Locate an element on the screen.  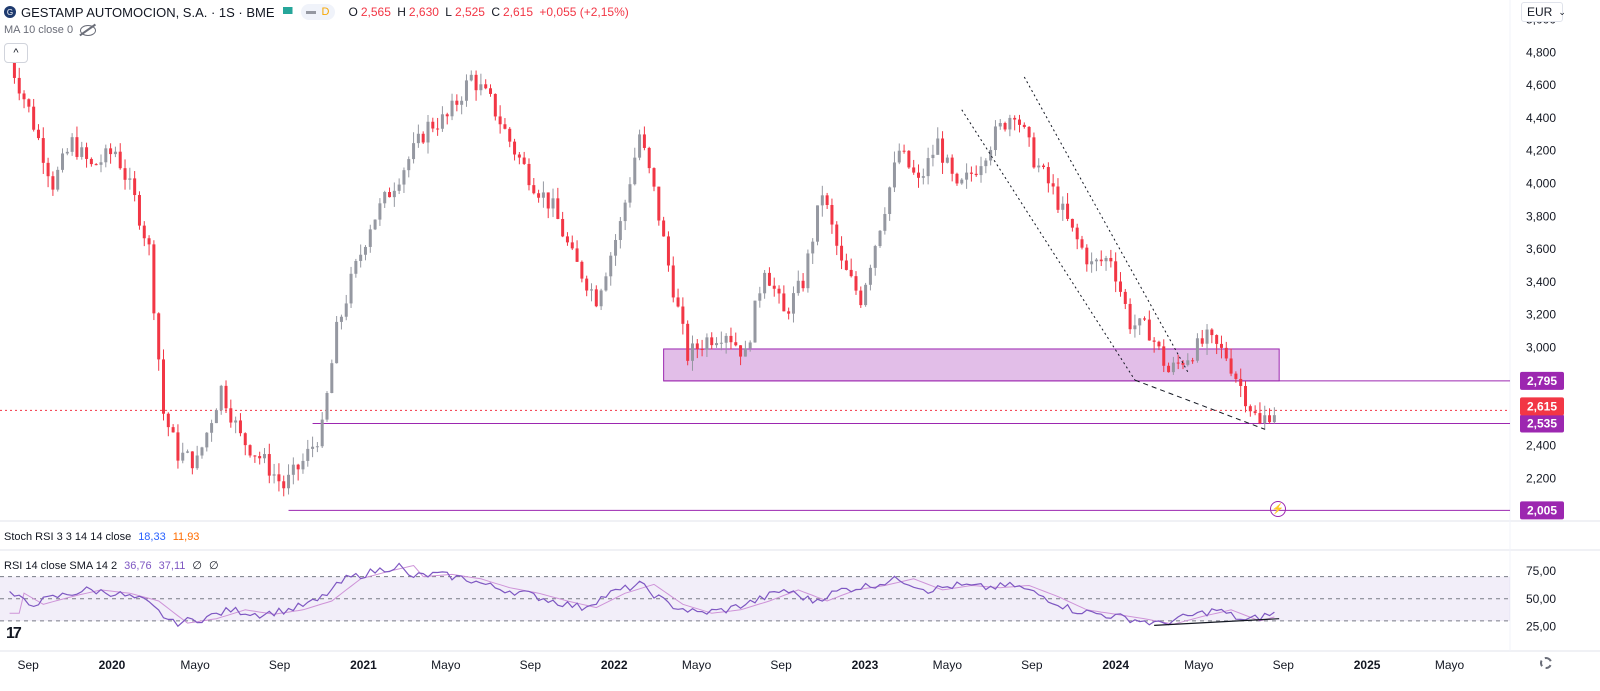
price-tick-label: 3,200 is located at coordinates (1541, 315).